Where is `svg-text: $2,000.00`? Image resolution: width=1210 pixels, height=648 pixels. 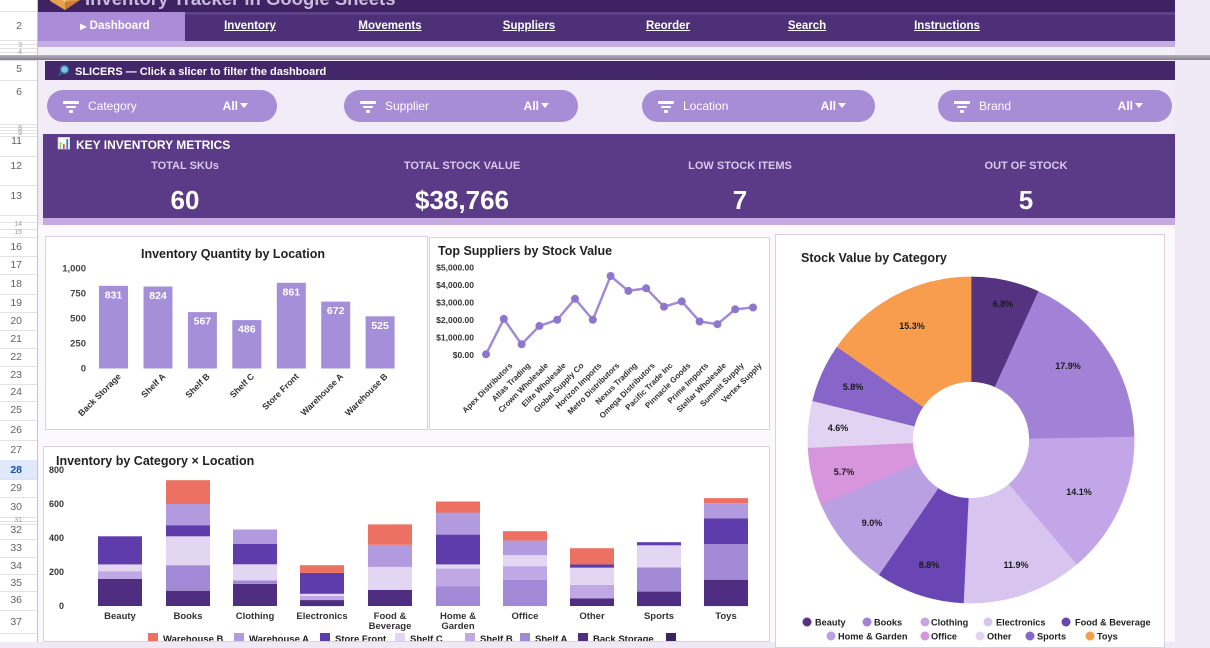
svg-text: $2,000.00 is located at coordinates (455, 320).